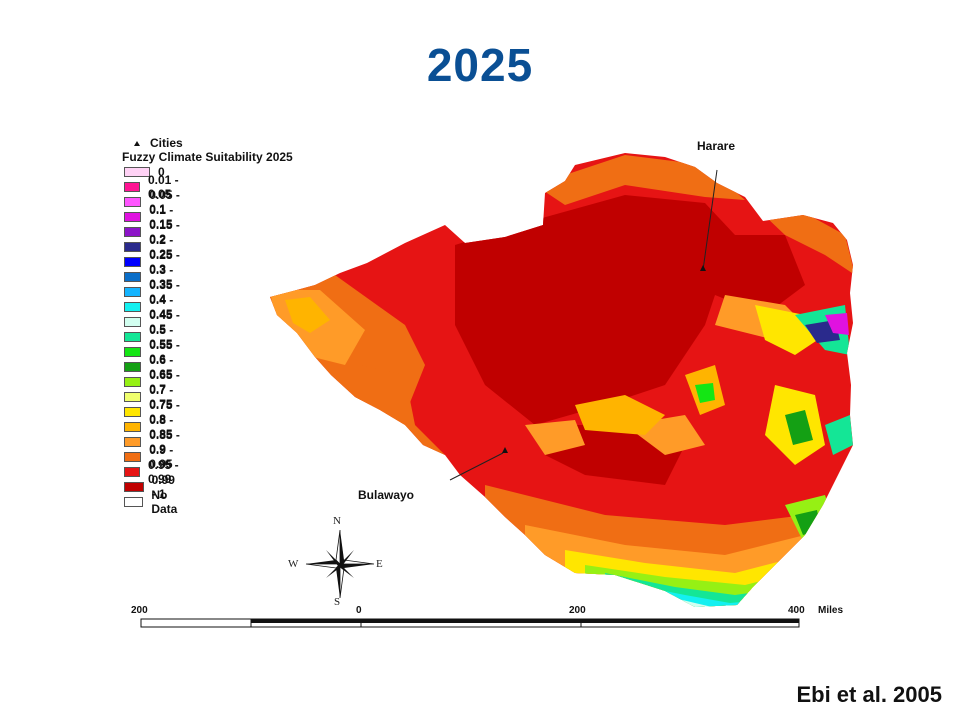  Describe the element at coordinates (163, 487) in the screenshot. I see `legend-label: 0.99 - 1` at that location.